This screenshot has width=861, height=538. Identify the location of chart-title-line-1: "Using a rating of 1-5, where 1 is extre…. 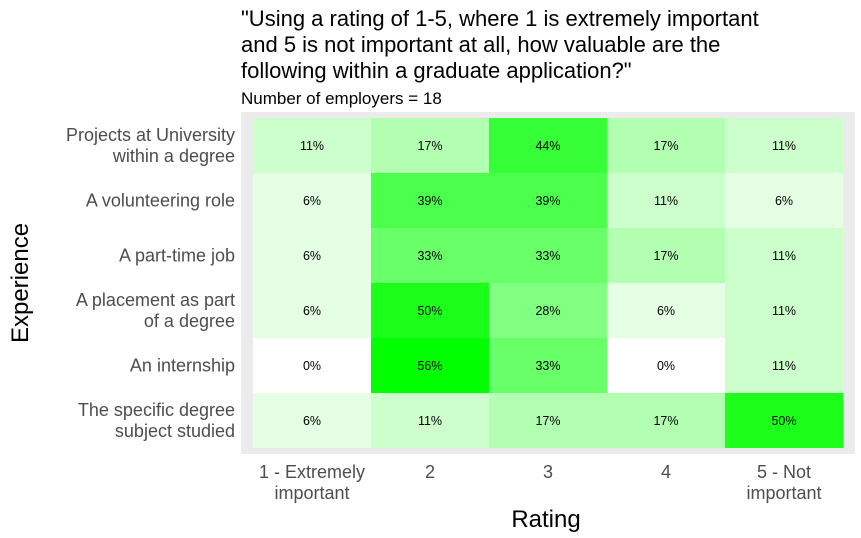
(500, 18).